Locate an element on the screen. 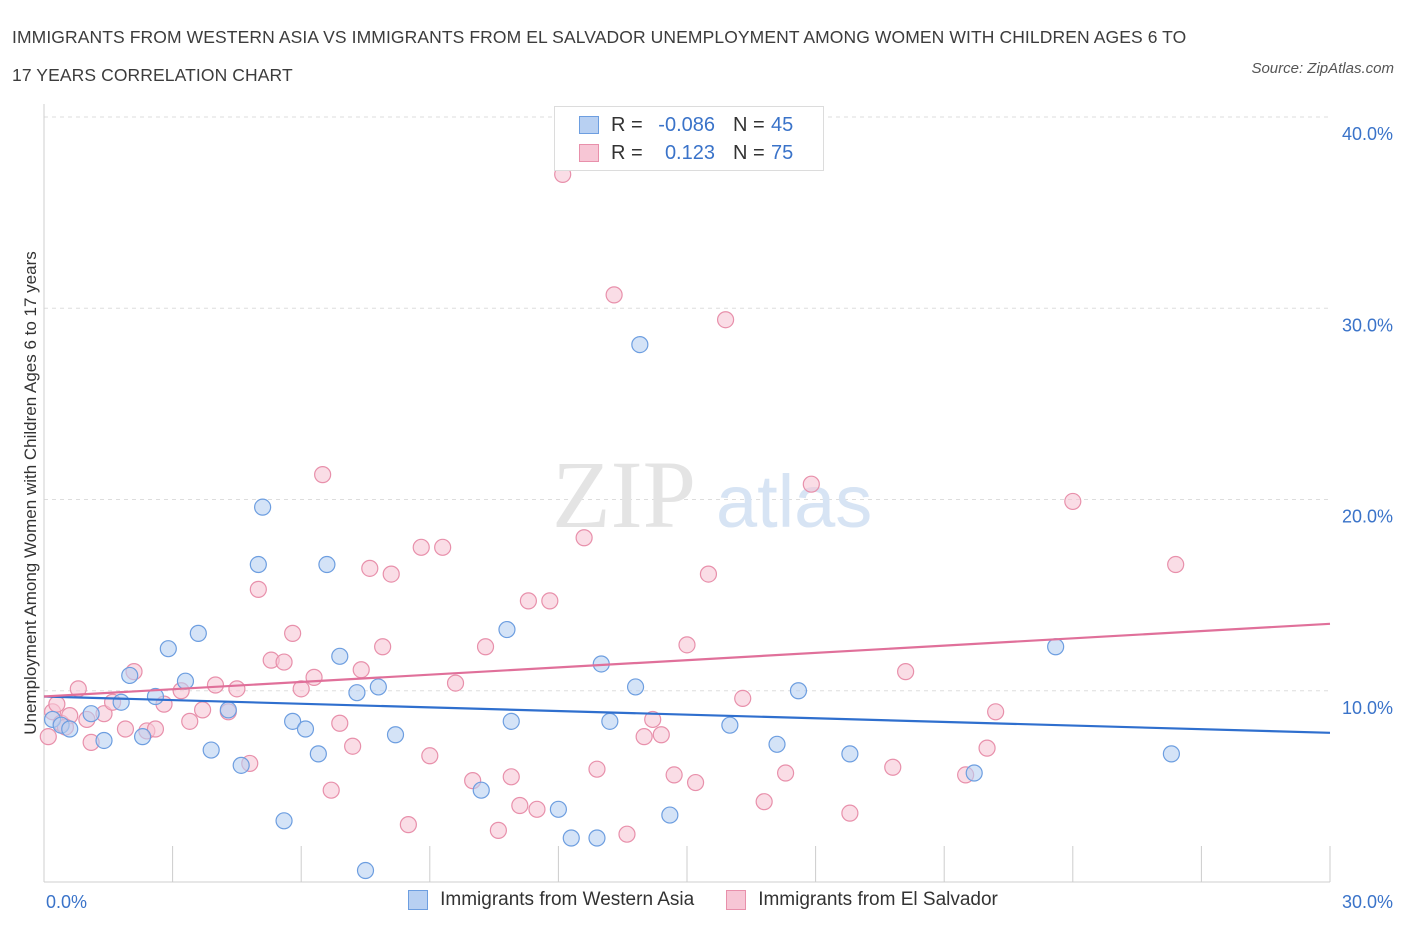  legend-row-el-salvador: R = 0.123 N = 75 is located at coordinates (686, 153).